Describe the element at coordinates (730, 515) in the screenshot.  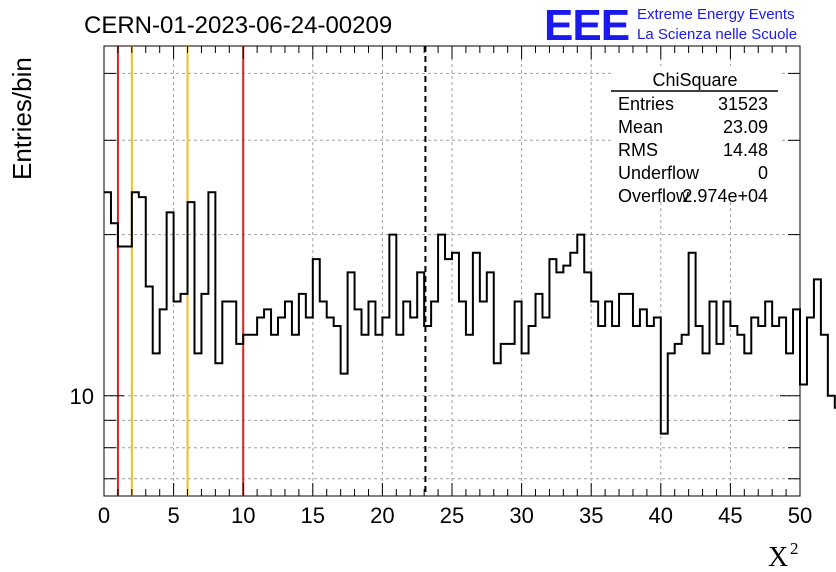
I see `x-tick-label: 45` at that location.